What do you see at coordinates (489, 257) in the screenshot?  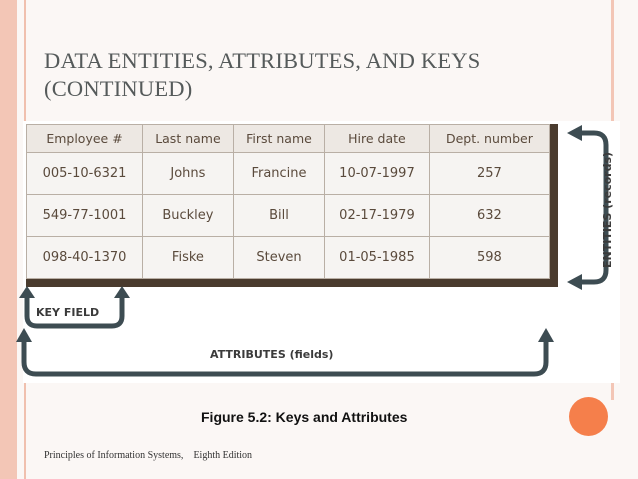 I see `cell-dept-number: 598` at bounding box center [489, 257].